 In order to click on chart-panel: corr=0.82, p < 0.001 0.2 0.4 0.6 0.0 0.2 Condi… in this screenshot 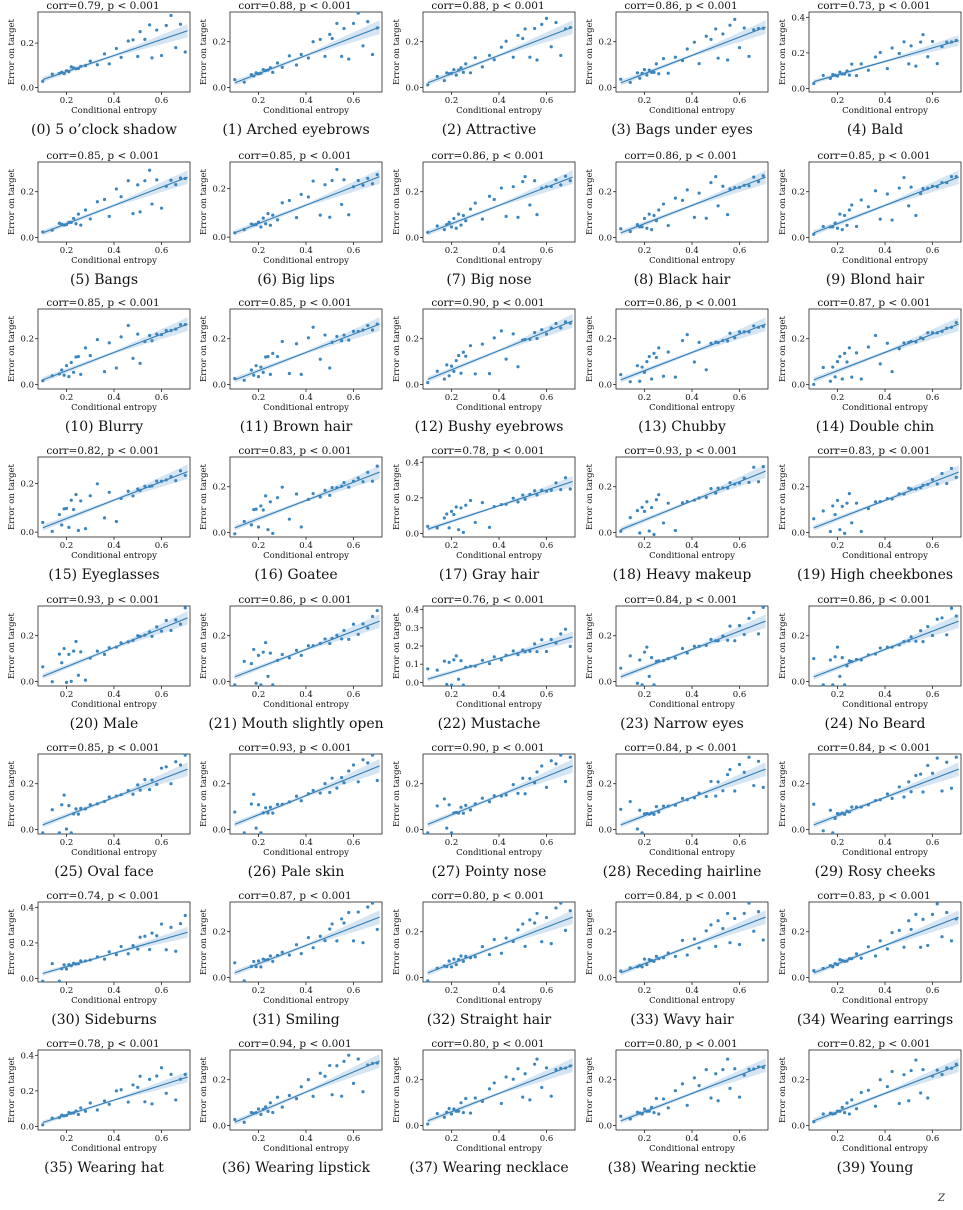, I will do `click(870, 1111)`.